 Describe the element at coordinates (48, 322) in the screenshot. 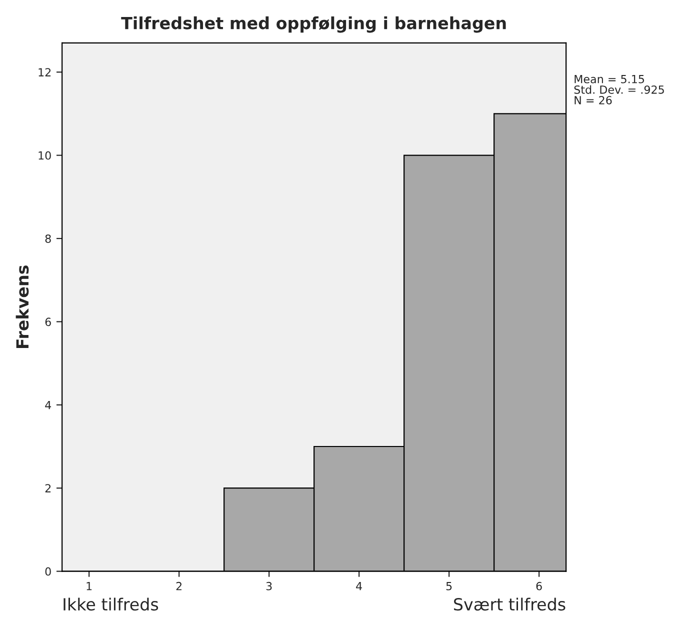

I see `y-tick-label: 6` at that location.